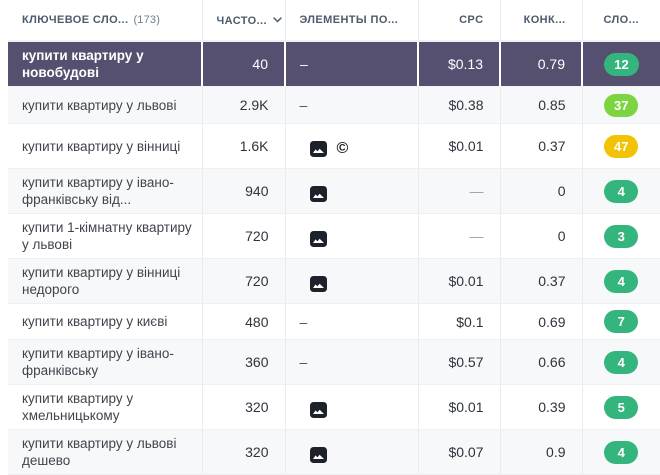  Describe the element at coordinates (352, 146) in the screenshot. I see `serp-elements-cell: ©` at that location.